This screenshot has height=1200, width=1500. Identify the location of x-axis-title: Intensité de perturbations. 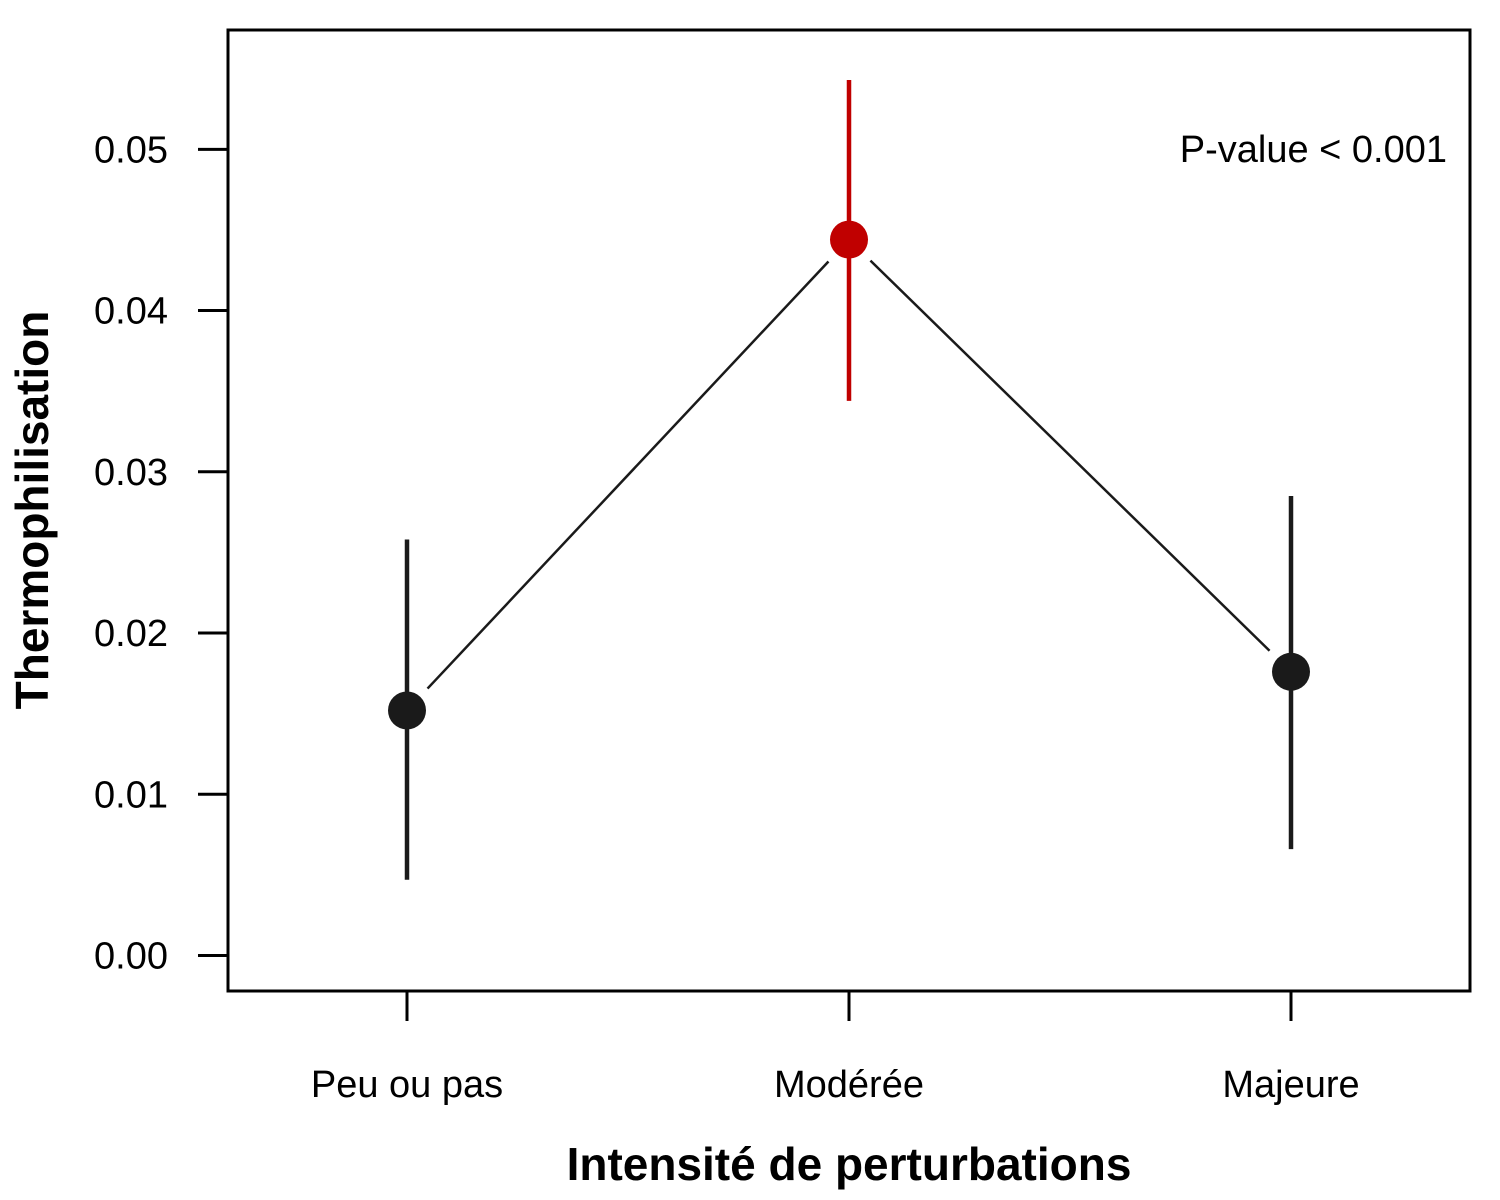
(849, 1164).